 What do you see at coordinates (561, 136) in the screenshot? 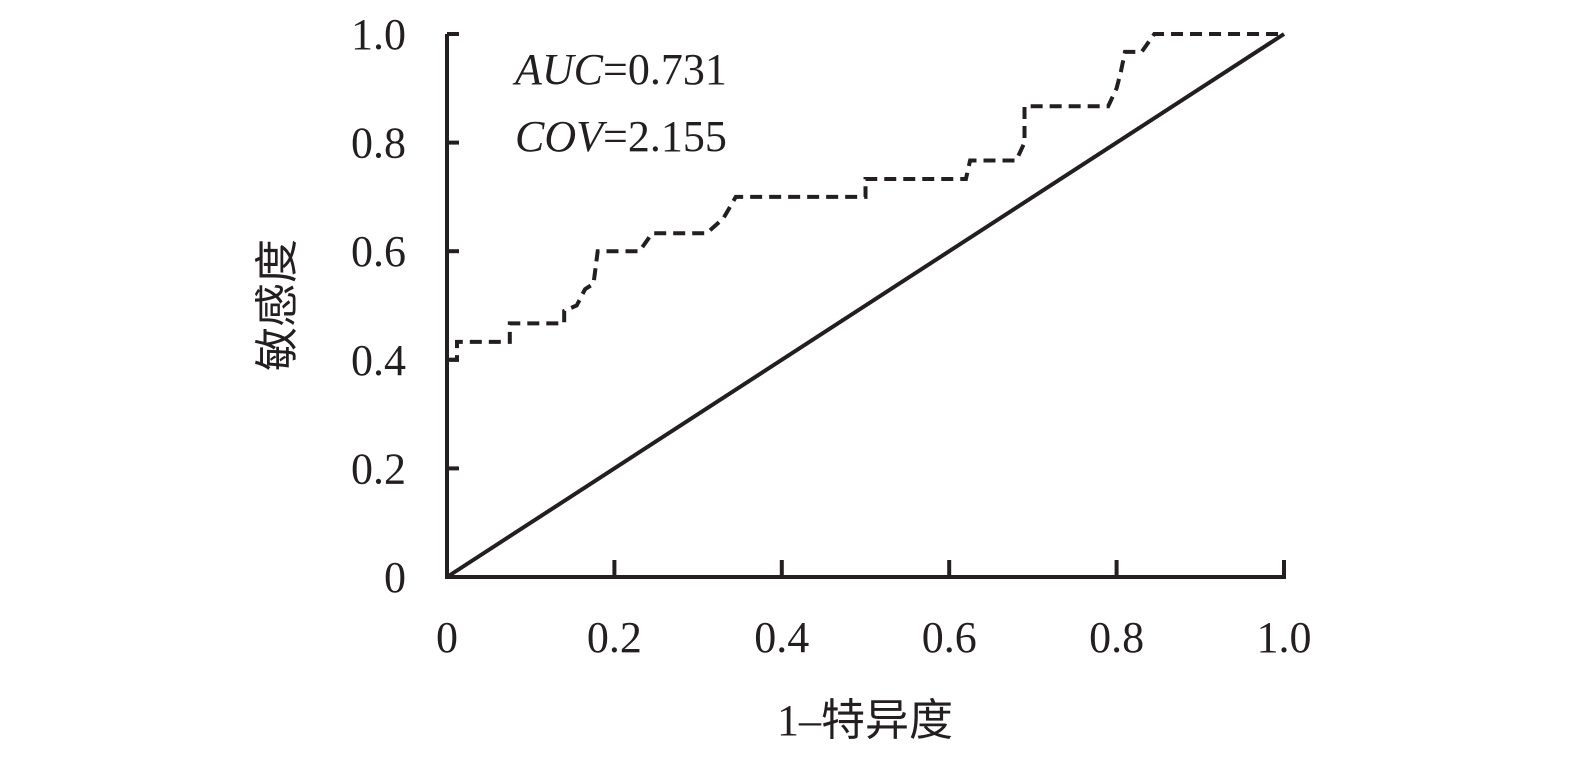
I see `cov-variable: COV` at bounding box center [561, 136].